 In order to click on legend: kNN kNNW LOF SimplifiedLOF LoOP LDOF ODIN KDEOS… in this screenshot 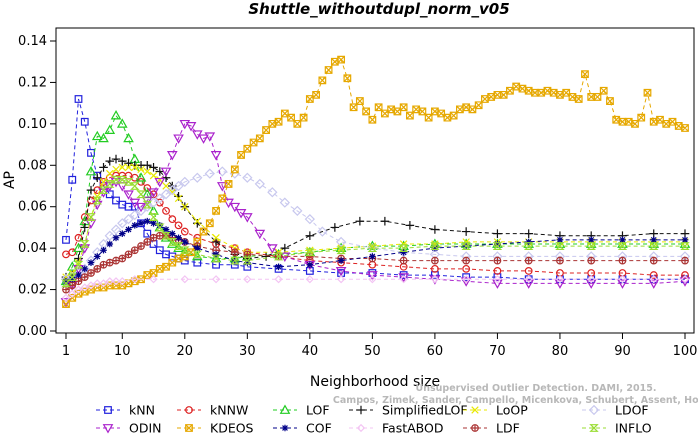, I will do `click(374, 418)`.